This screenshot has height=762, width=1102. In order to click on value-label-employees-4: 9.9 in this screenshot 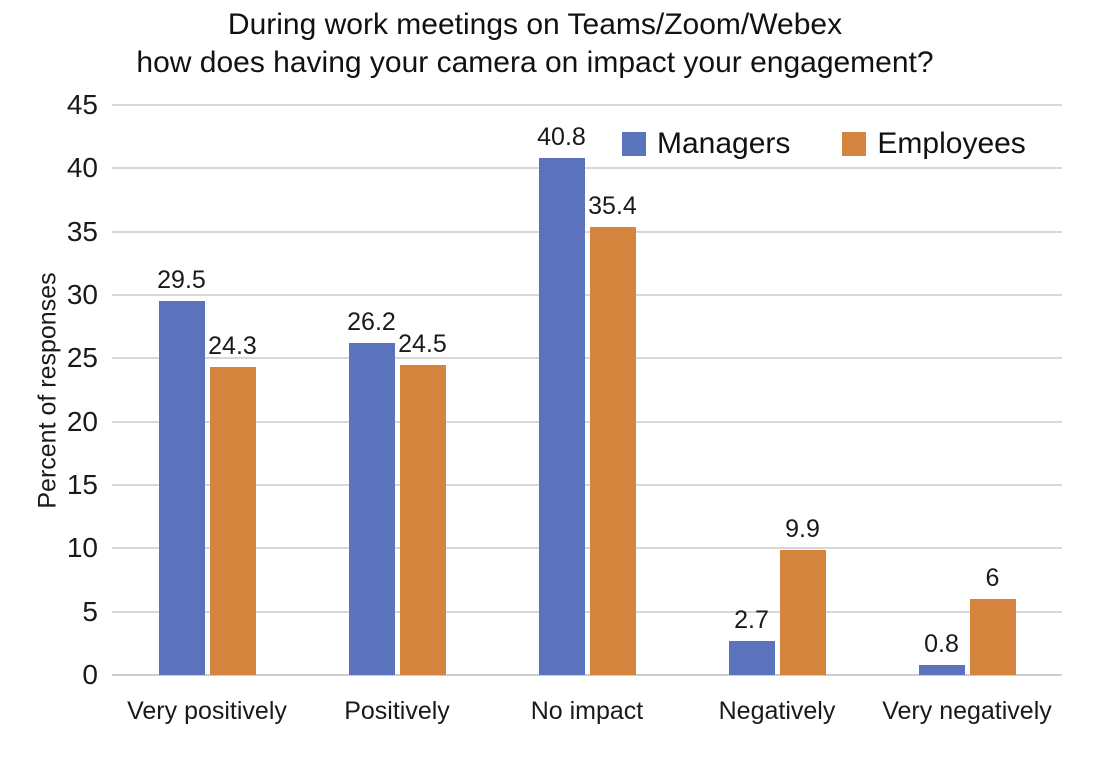, I will do `click(802, 528)`.